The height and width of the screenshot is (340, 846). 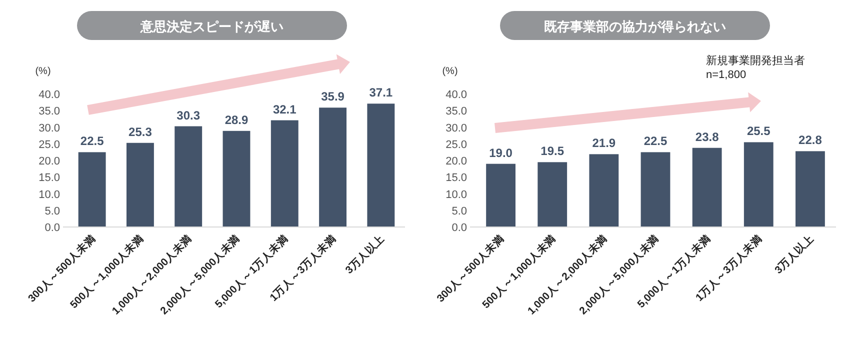 What do you see at coordinates (333, 97) in the screenshot?
I see `data-label: 35.9` at bounding box center [333, 97].